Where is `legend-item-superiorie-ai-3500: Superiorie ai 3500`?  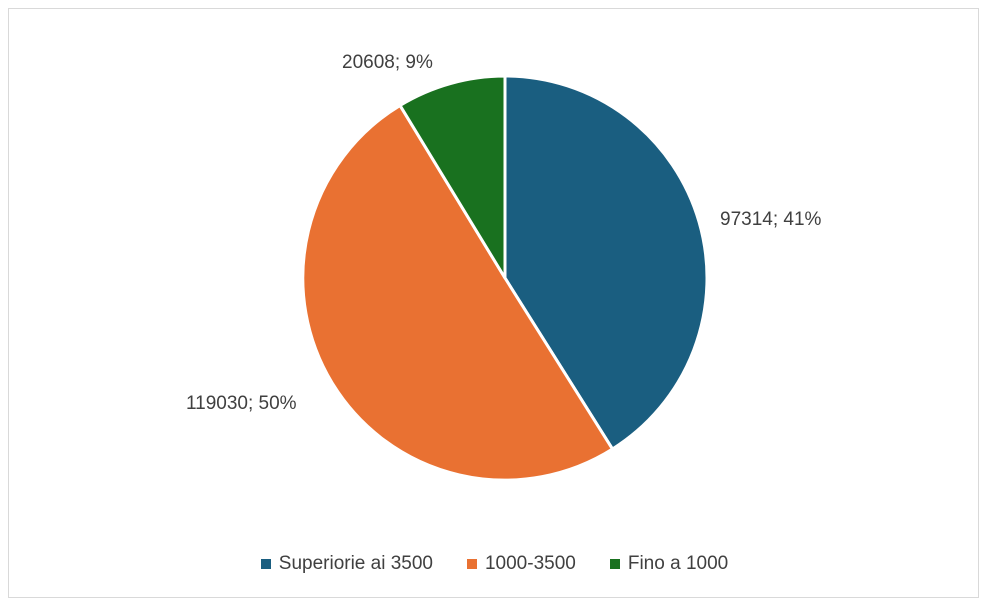
legend-item-superiorie-ai-3500: Superiorie ai 3500 is located at coordinates (346, 564).